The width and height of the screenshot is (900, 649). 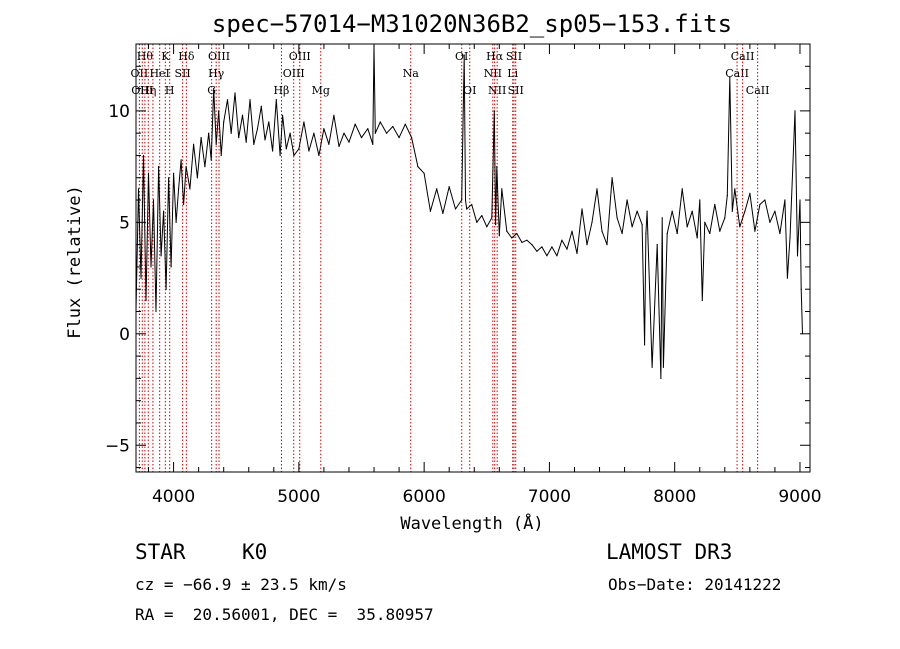 I want to click on line-marker-label: HeI, so click(x=159, y=73).